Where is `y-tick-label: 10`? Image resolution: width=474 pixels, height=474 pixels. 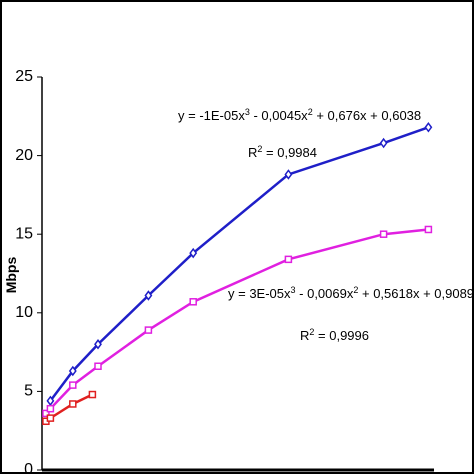 y-tick-label: 10 is located at coordinates (24, 312).